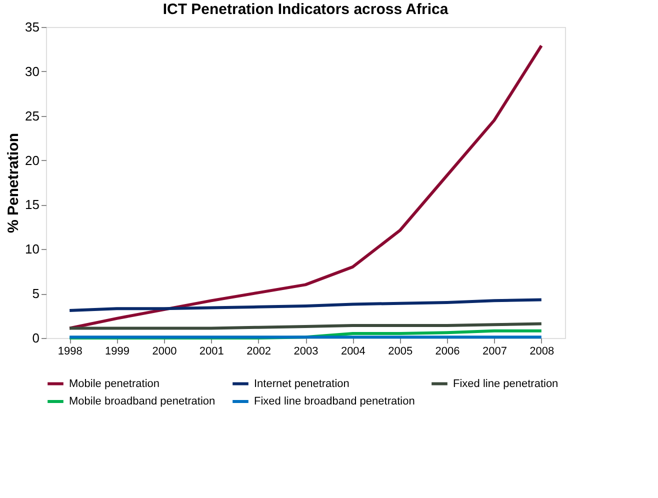  What do you see at coordinates (32, 160) in the screenshot?
I see `y-tick-label: 20` at bounding box center [32, 160].